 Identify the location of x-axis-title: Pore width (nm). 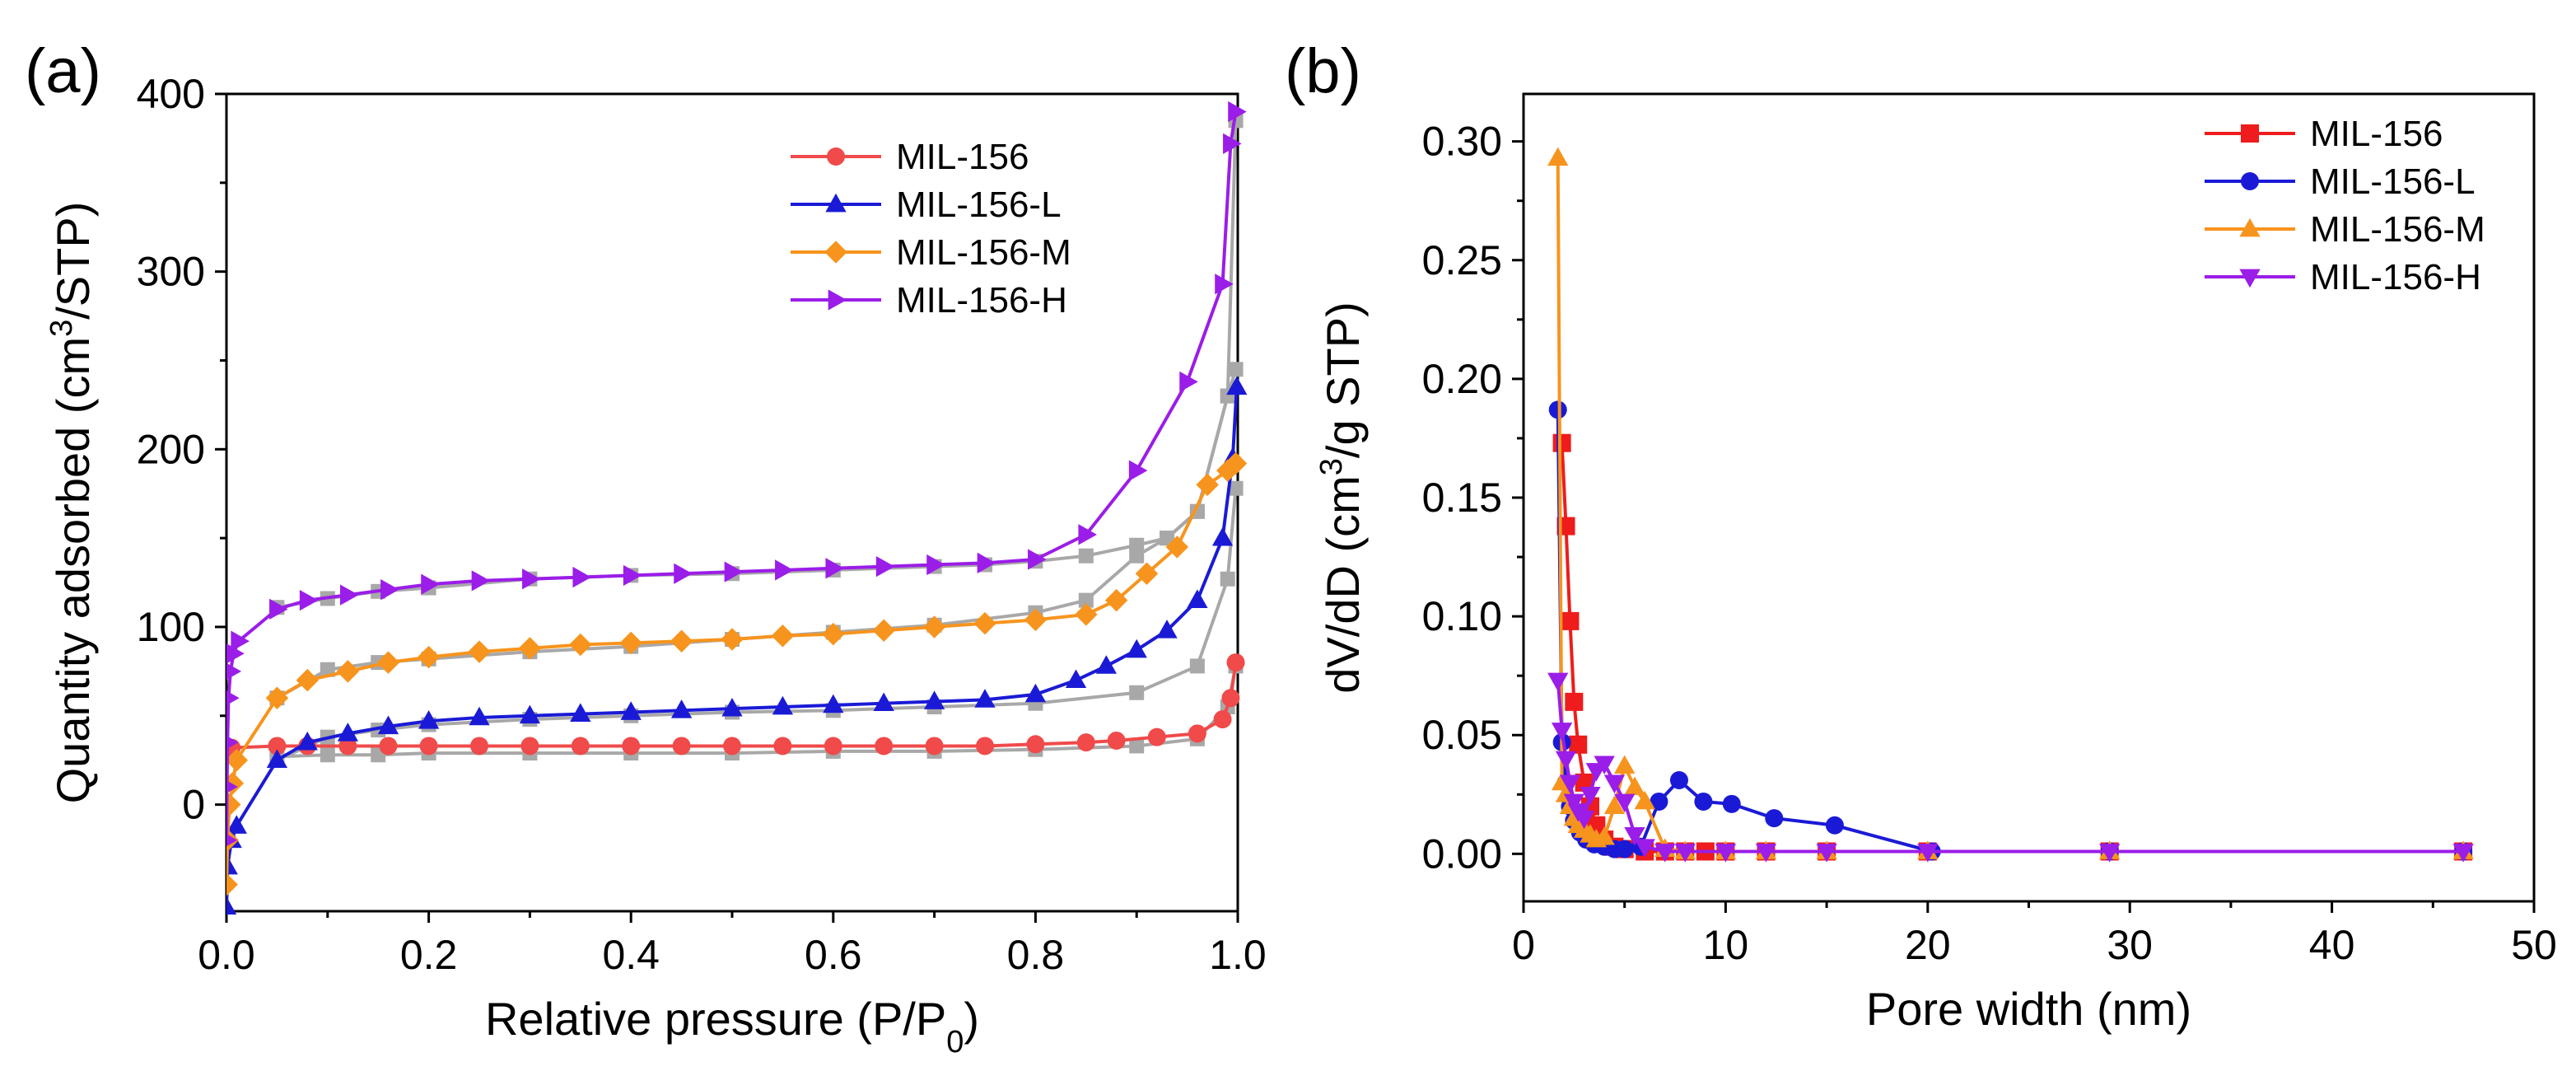
(2028, 1009).